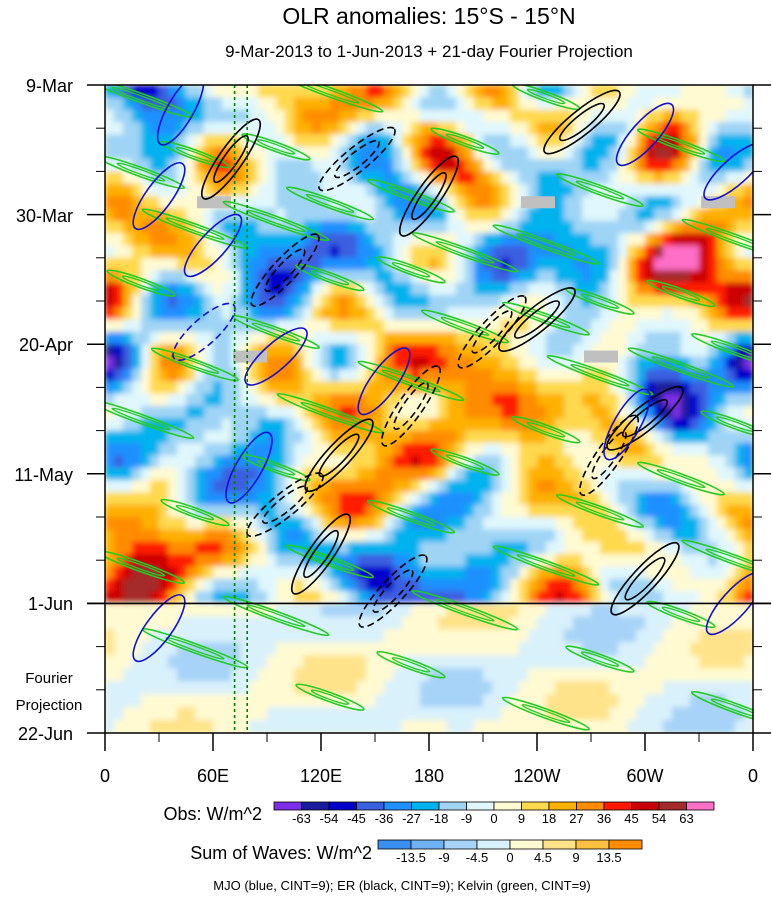 This screenshot has width=772, height=899. I want to click on mjo-contour, so click(159, 628).